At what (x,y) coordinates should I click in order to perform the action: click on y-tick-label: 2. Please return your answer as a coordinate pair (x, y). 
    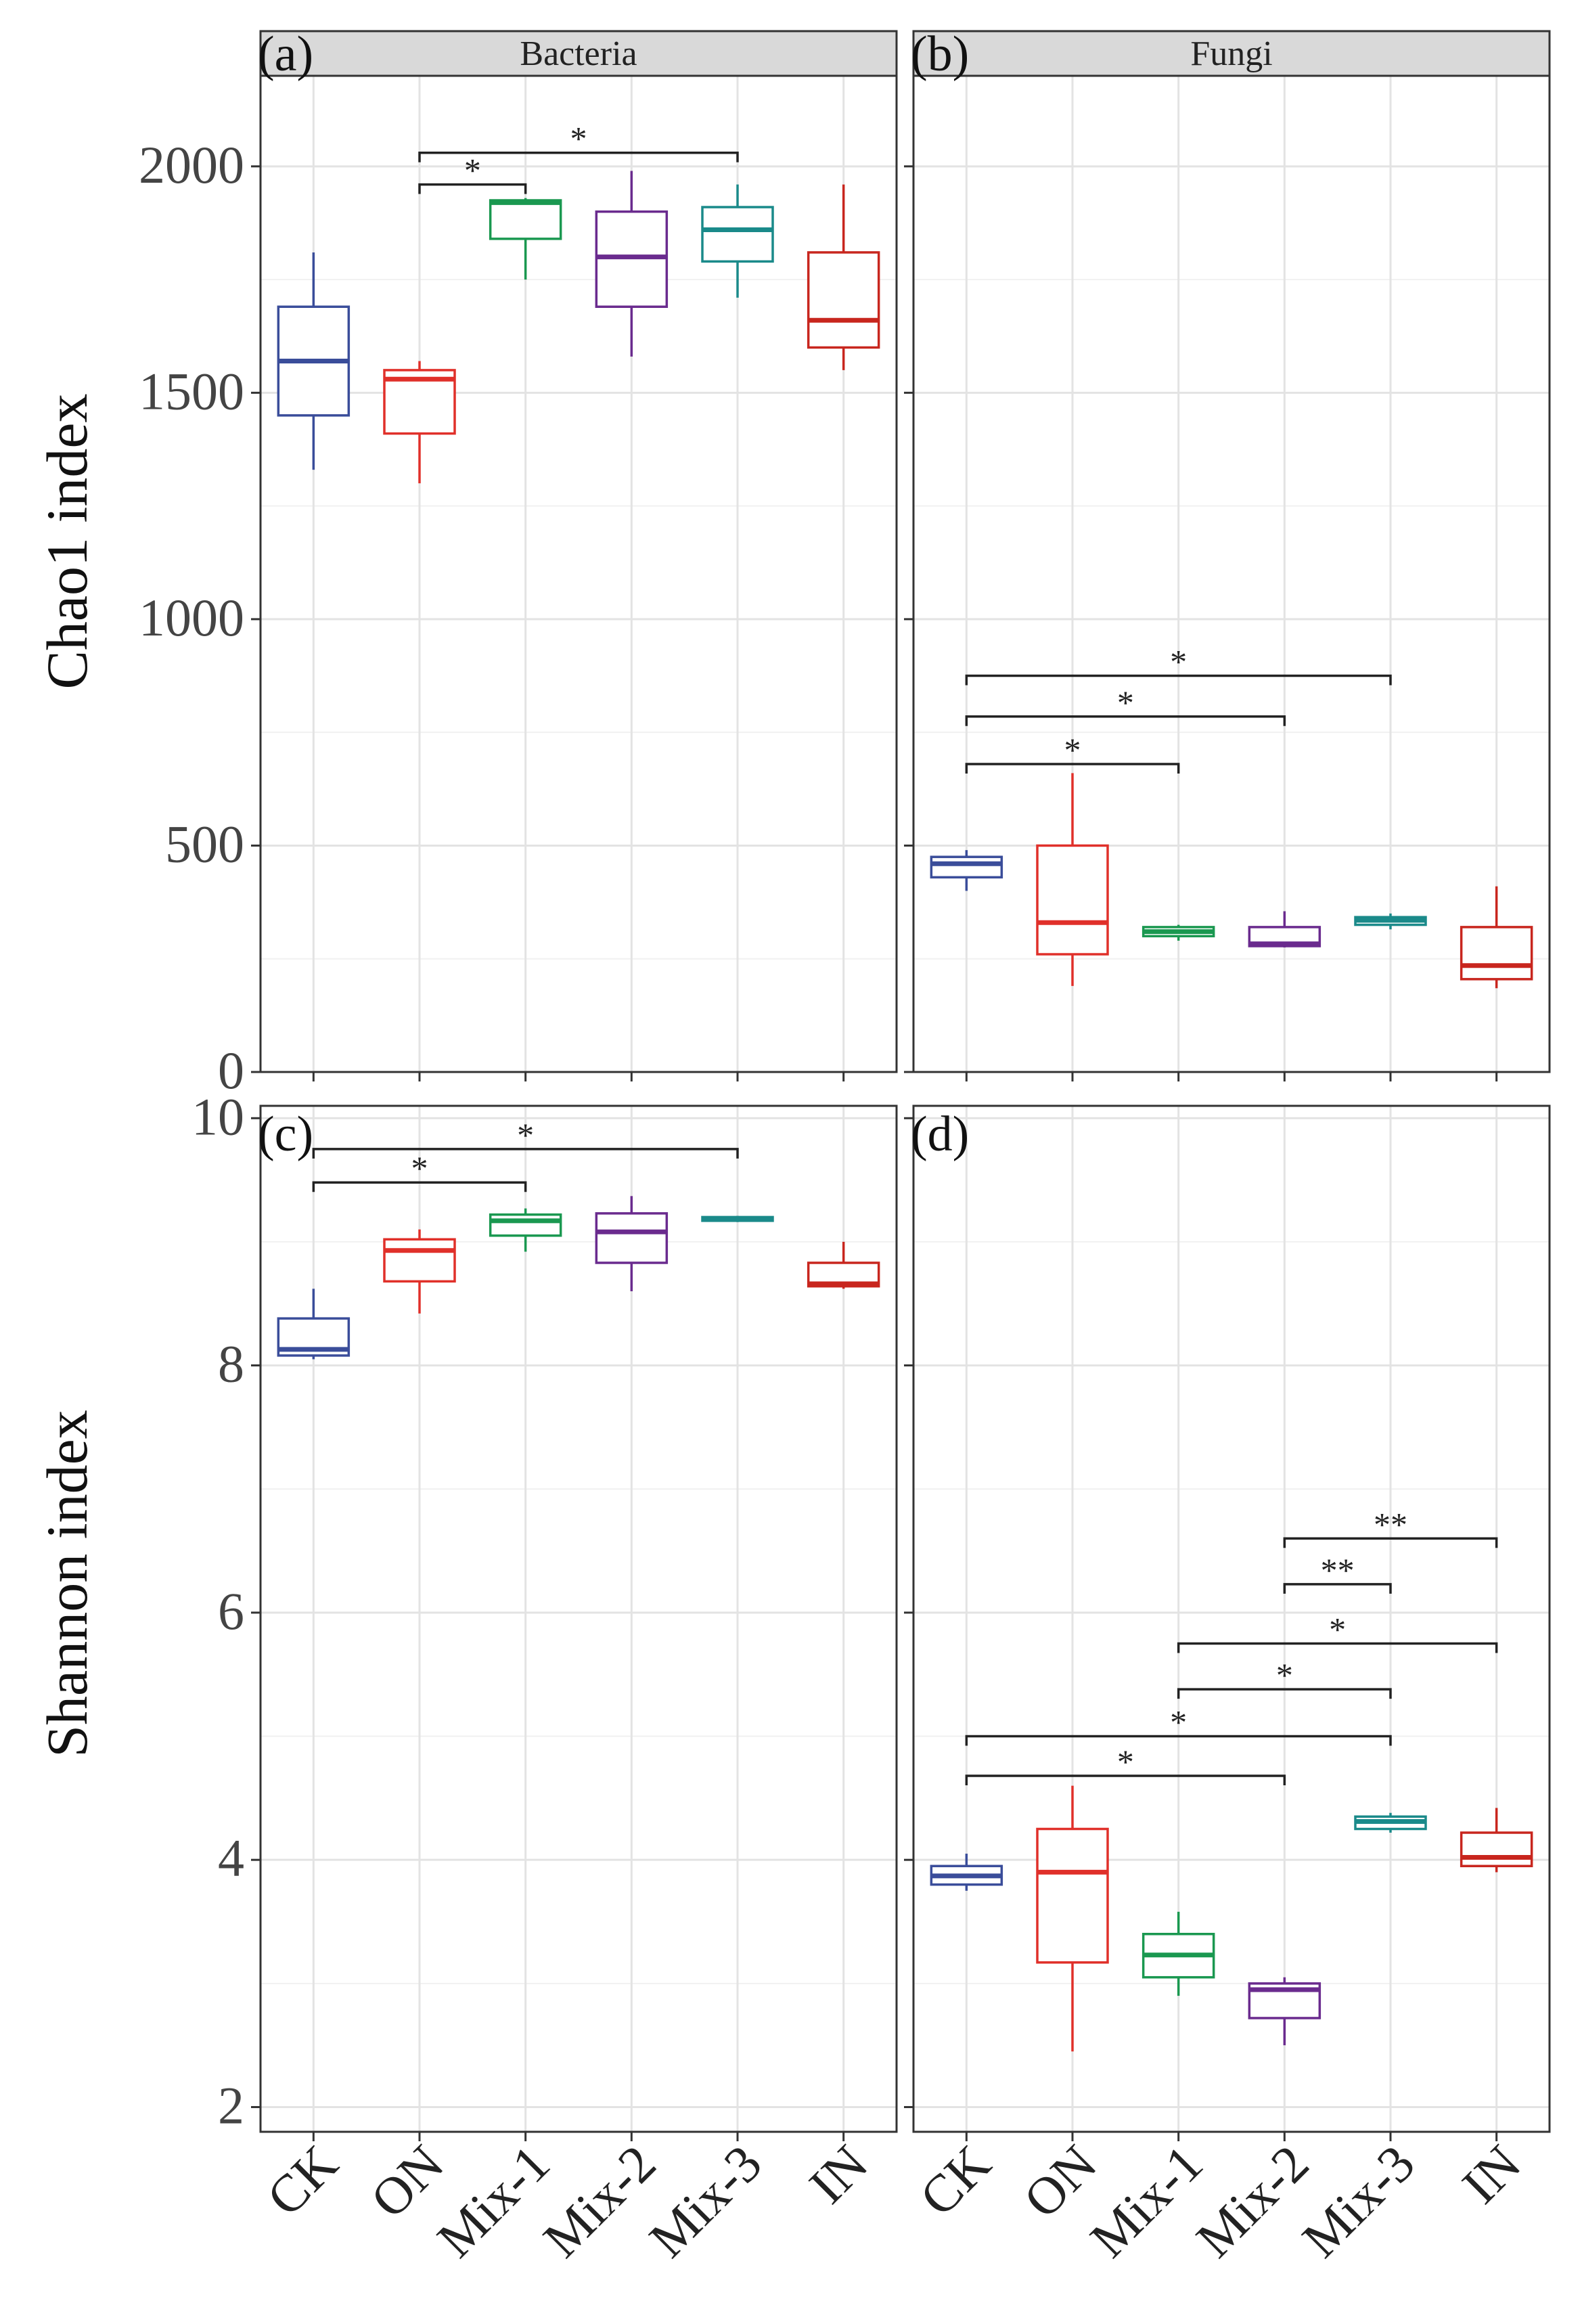
    Looking at the image, I should click on (231, 2105).